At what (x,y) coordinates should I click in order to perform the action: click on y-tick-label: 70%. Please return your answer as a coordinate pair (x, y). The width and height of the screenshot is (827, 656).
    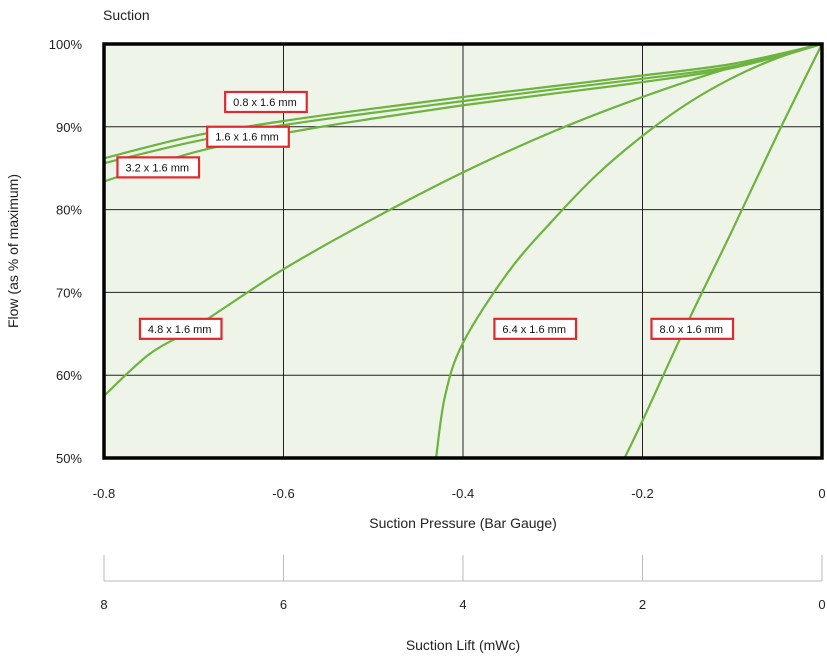
    Looking at the image, I should click on (69, 292).